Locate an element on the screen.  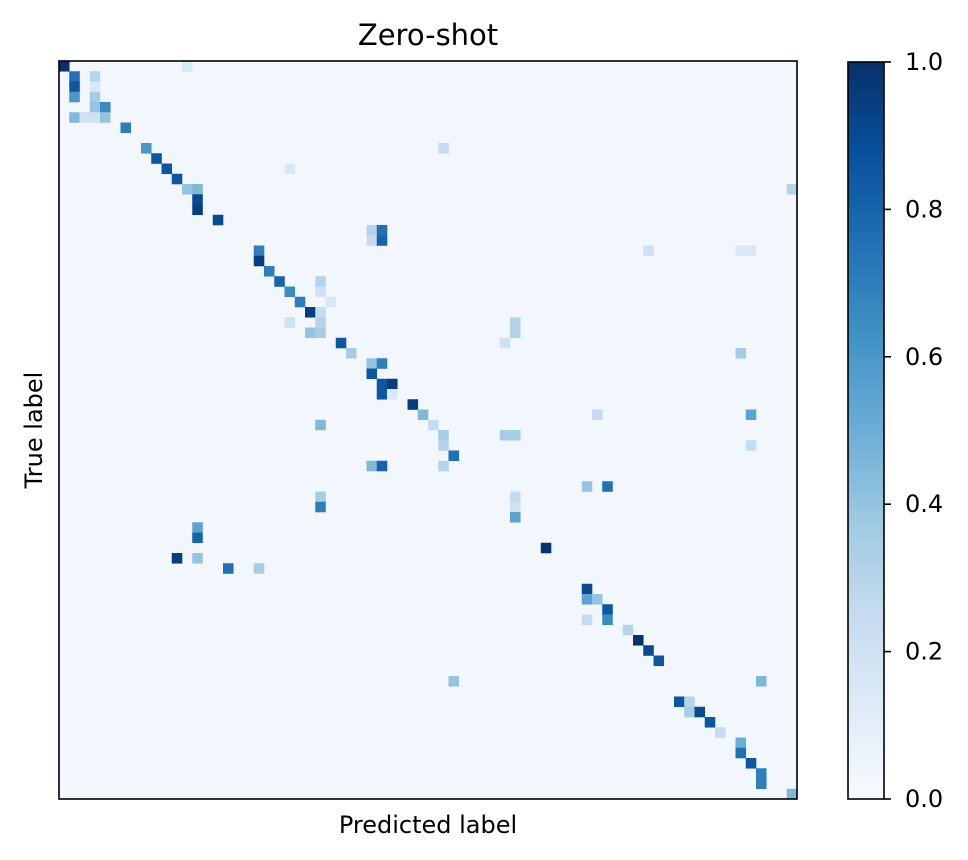
colorbar-tick-label: 1.0 is located at coordinates (924, 62).